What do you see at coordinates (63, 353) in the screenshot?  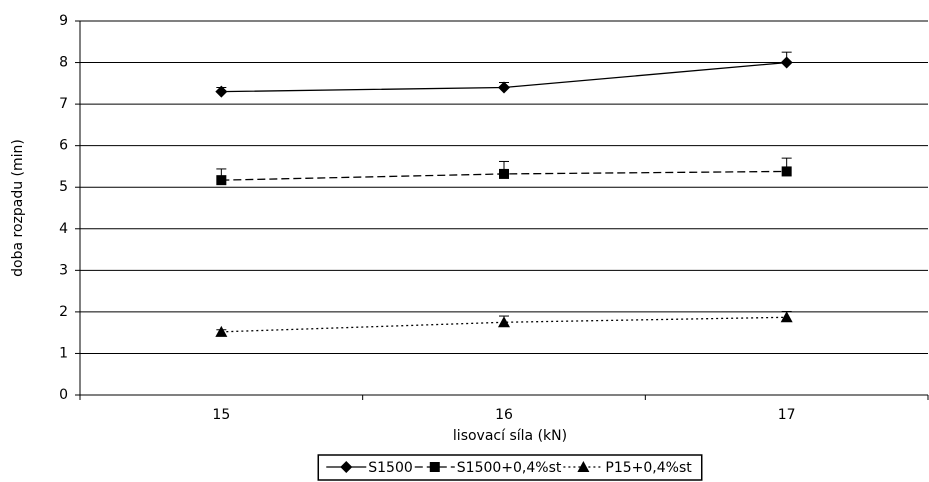 I see `y-tick-label: 1` at bounding box center [63, 353].